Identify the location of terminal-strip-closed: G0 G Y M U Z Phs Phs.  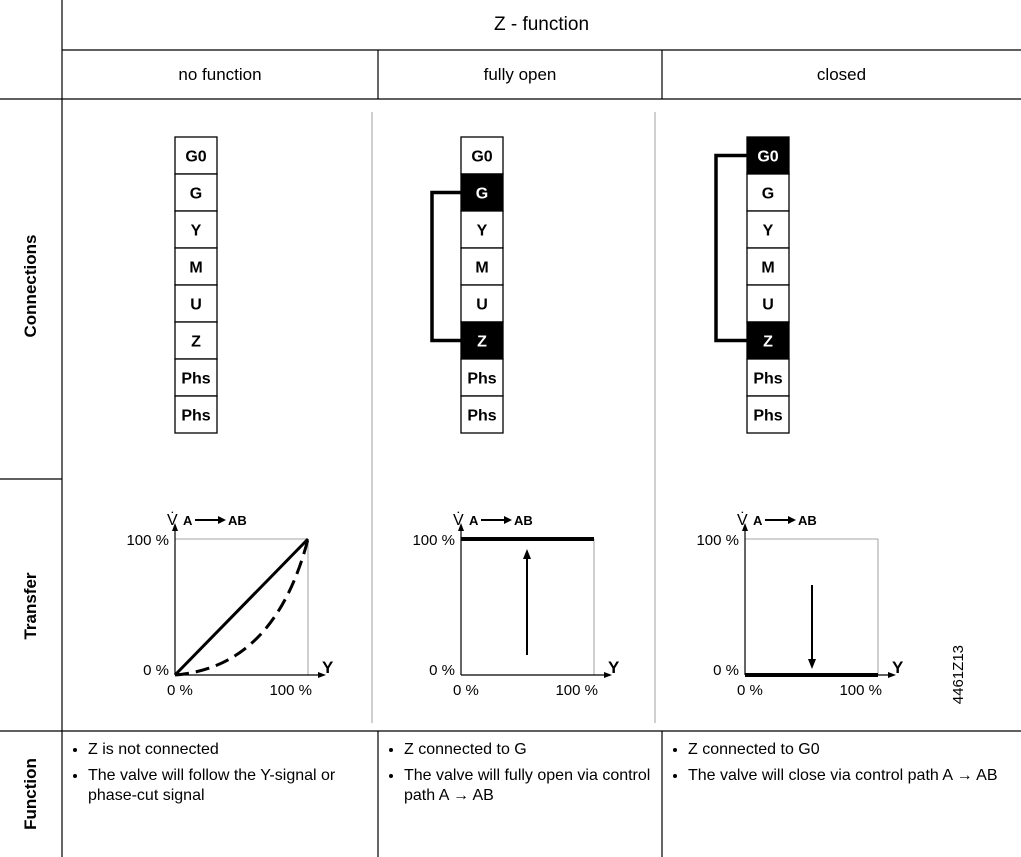
(752, 285).